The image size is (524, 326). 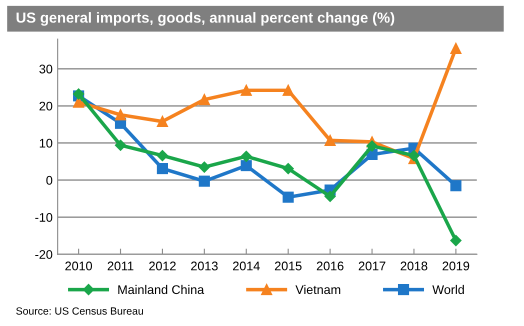 What do you see at coordinates (317, 289) in the screenshot?
I see `legend-label: Vietnam` at bounding box center [317, 289].